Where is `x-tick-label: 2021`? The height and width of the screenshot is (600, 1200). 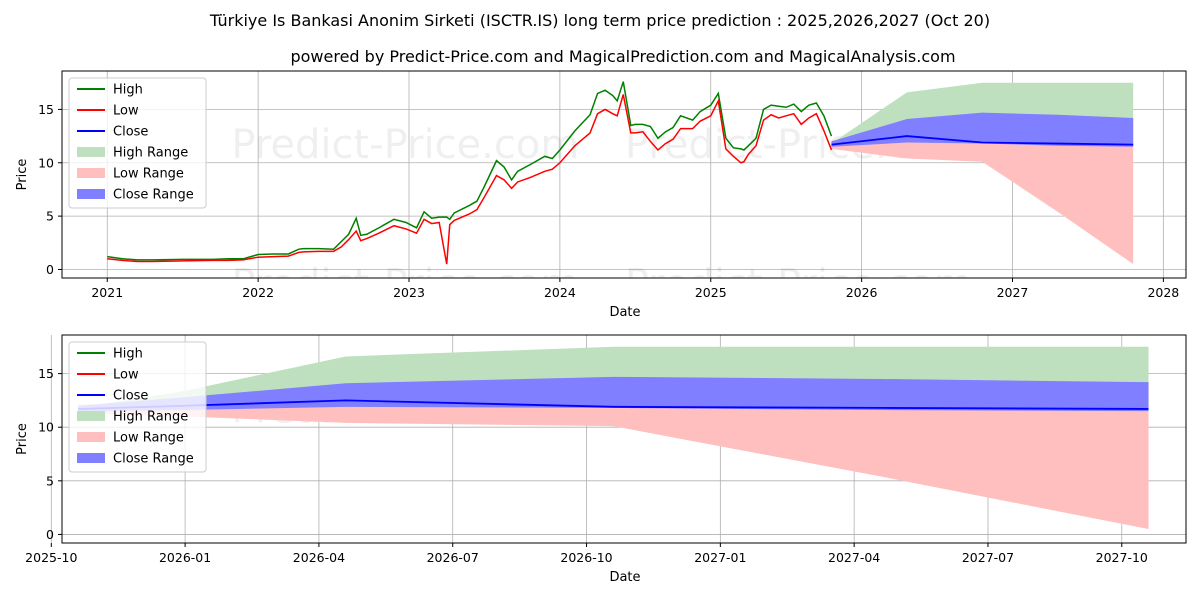 x-tick-label: 2021 is located at coordinates (107, 292).